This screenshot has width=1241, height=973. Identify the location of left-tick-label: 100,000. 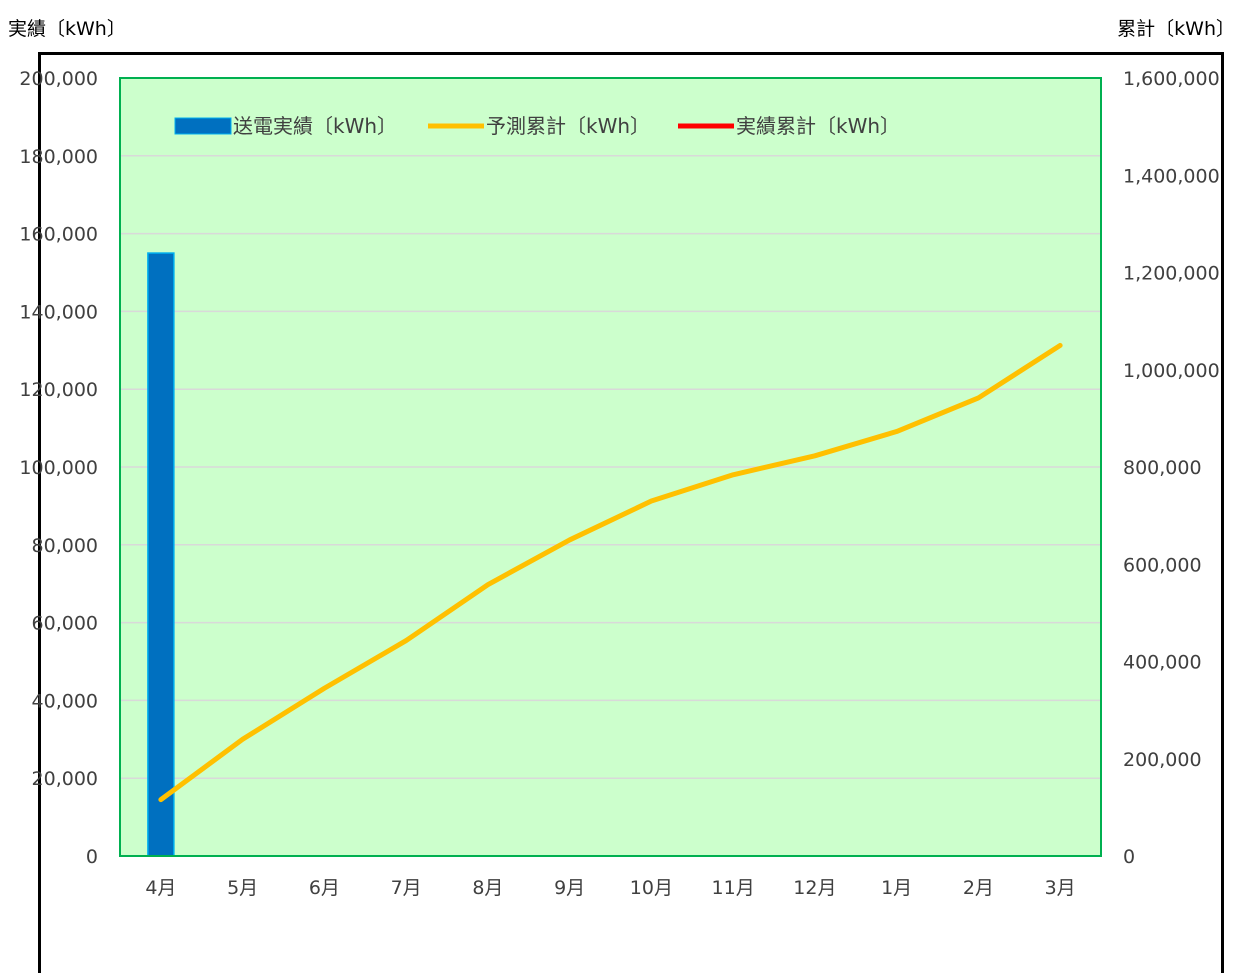
(58, 468).